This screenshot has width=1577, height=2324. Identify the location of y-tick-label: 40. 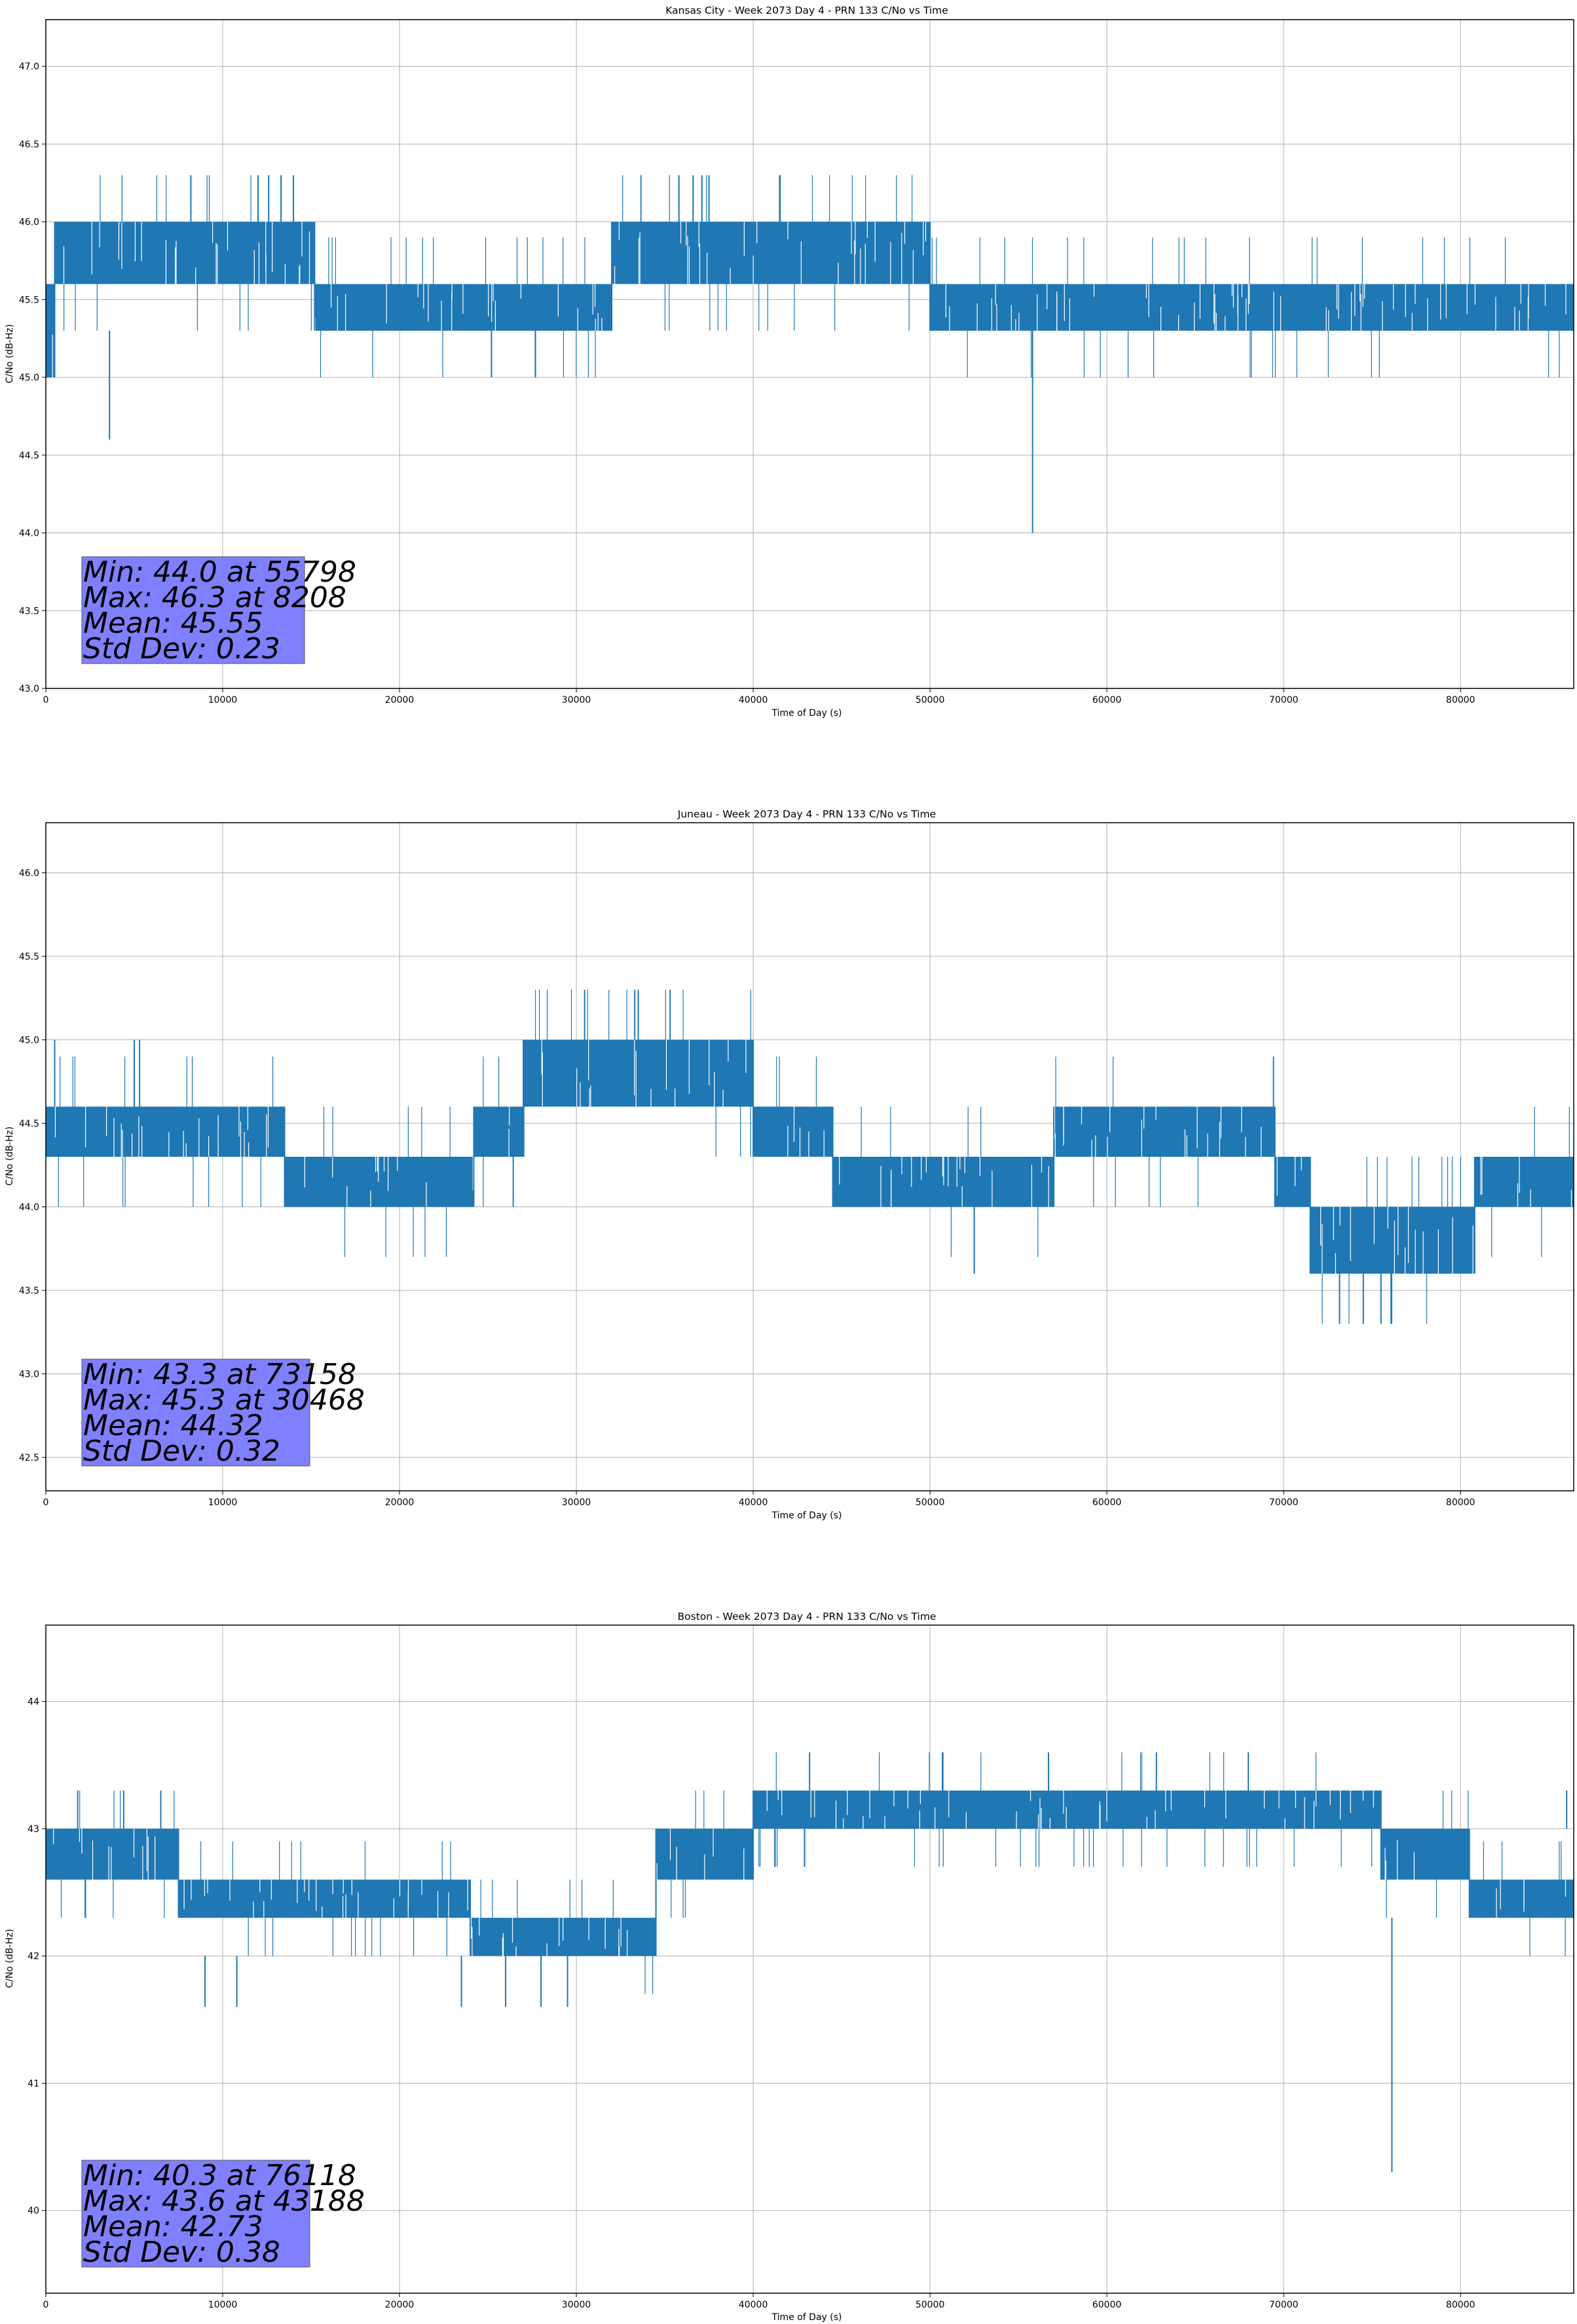
(33, 2211).